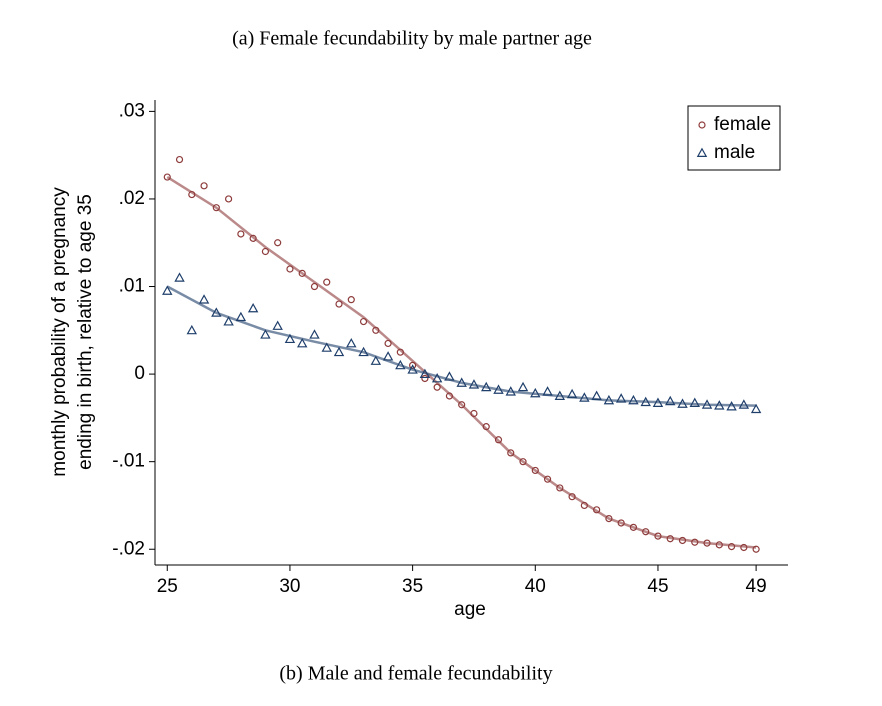  I want to click on x-tick-label: 49, so click(756, 586).